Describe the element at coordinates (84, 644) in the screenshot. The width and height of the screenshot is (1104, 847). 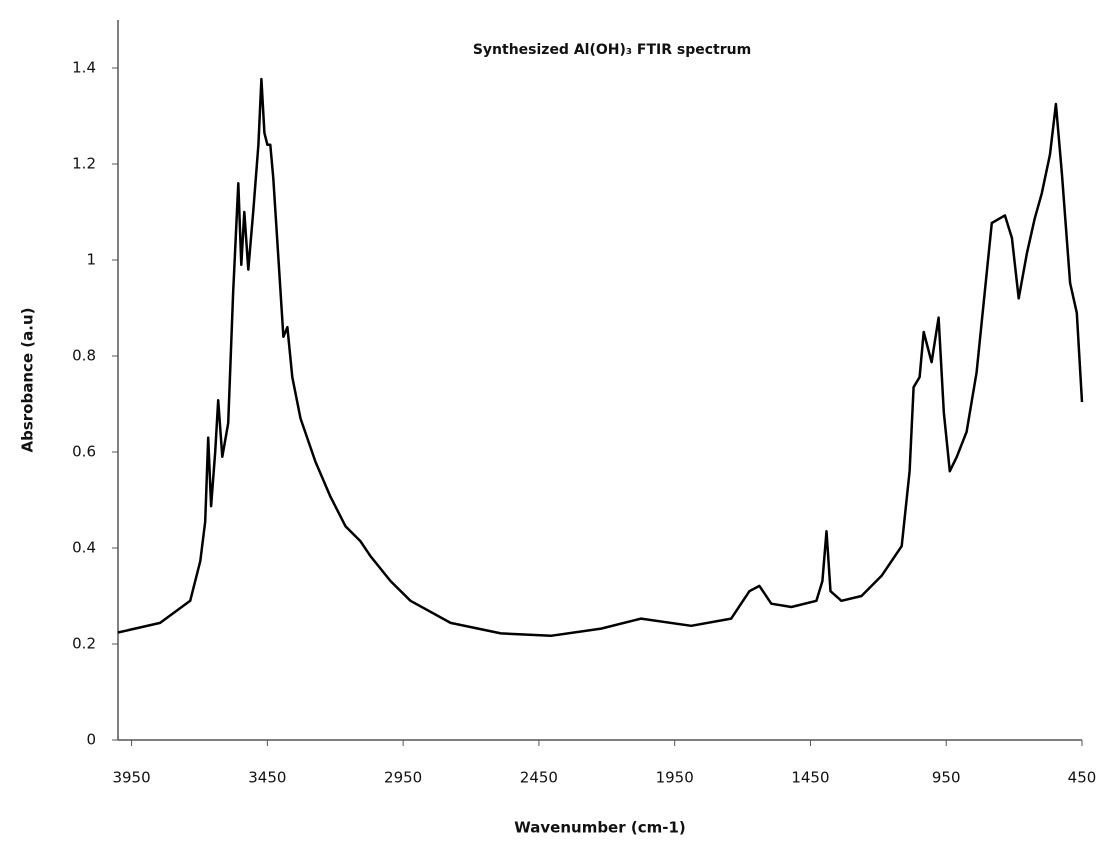
I see `y-tick-label: 0.2` at that location.